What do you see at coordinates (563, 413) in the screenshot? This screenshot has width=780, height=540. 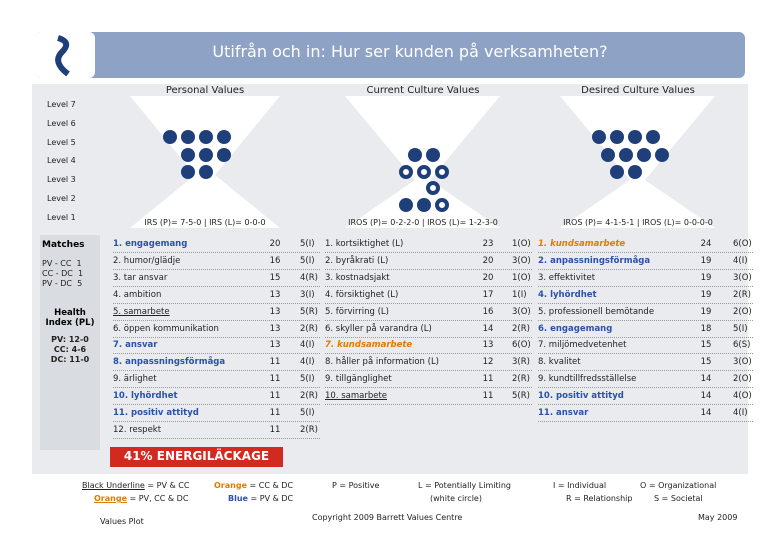 I see `value-text: 11. ansvar` at bounding box center [563, 413].